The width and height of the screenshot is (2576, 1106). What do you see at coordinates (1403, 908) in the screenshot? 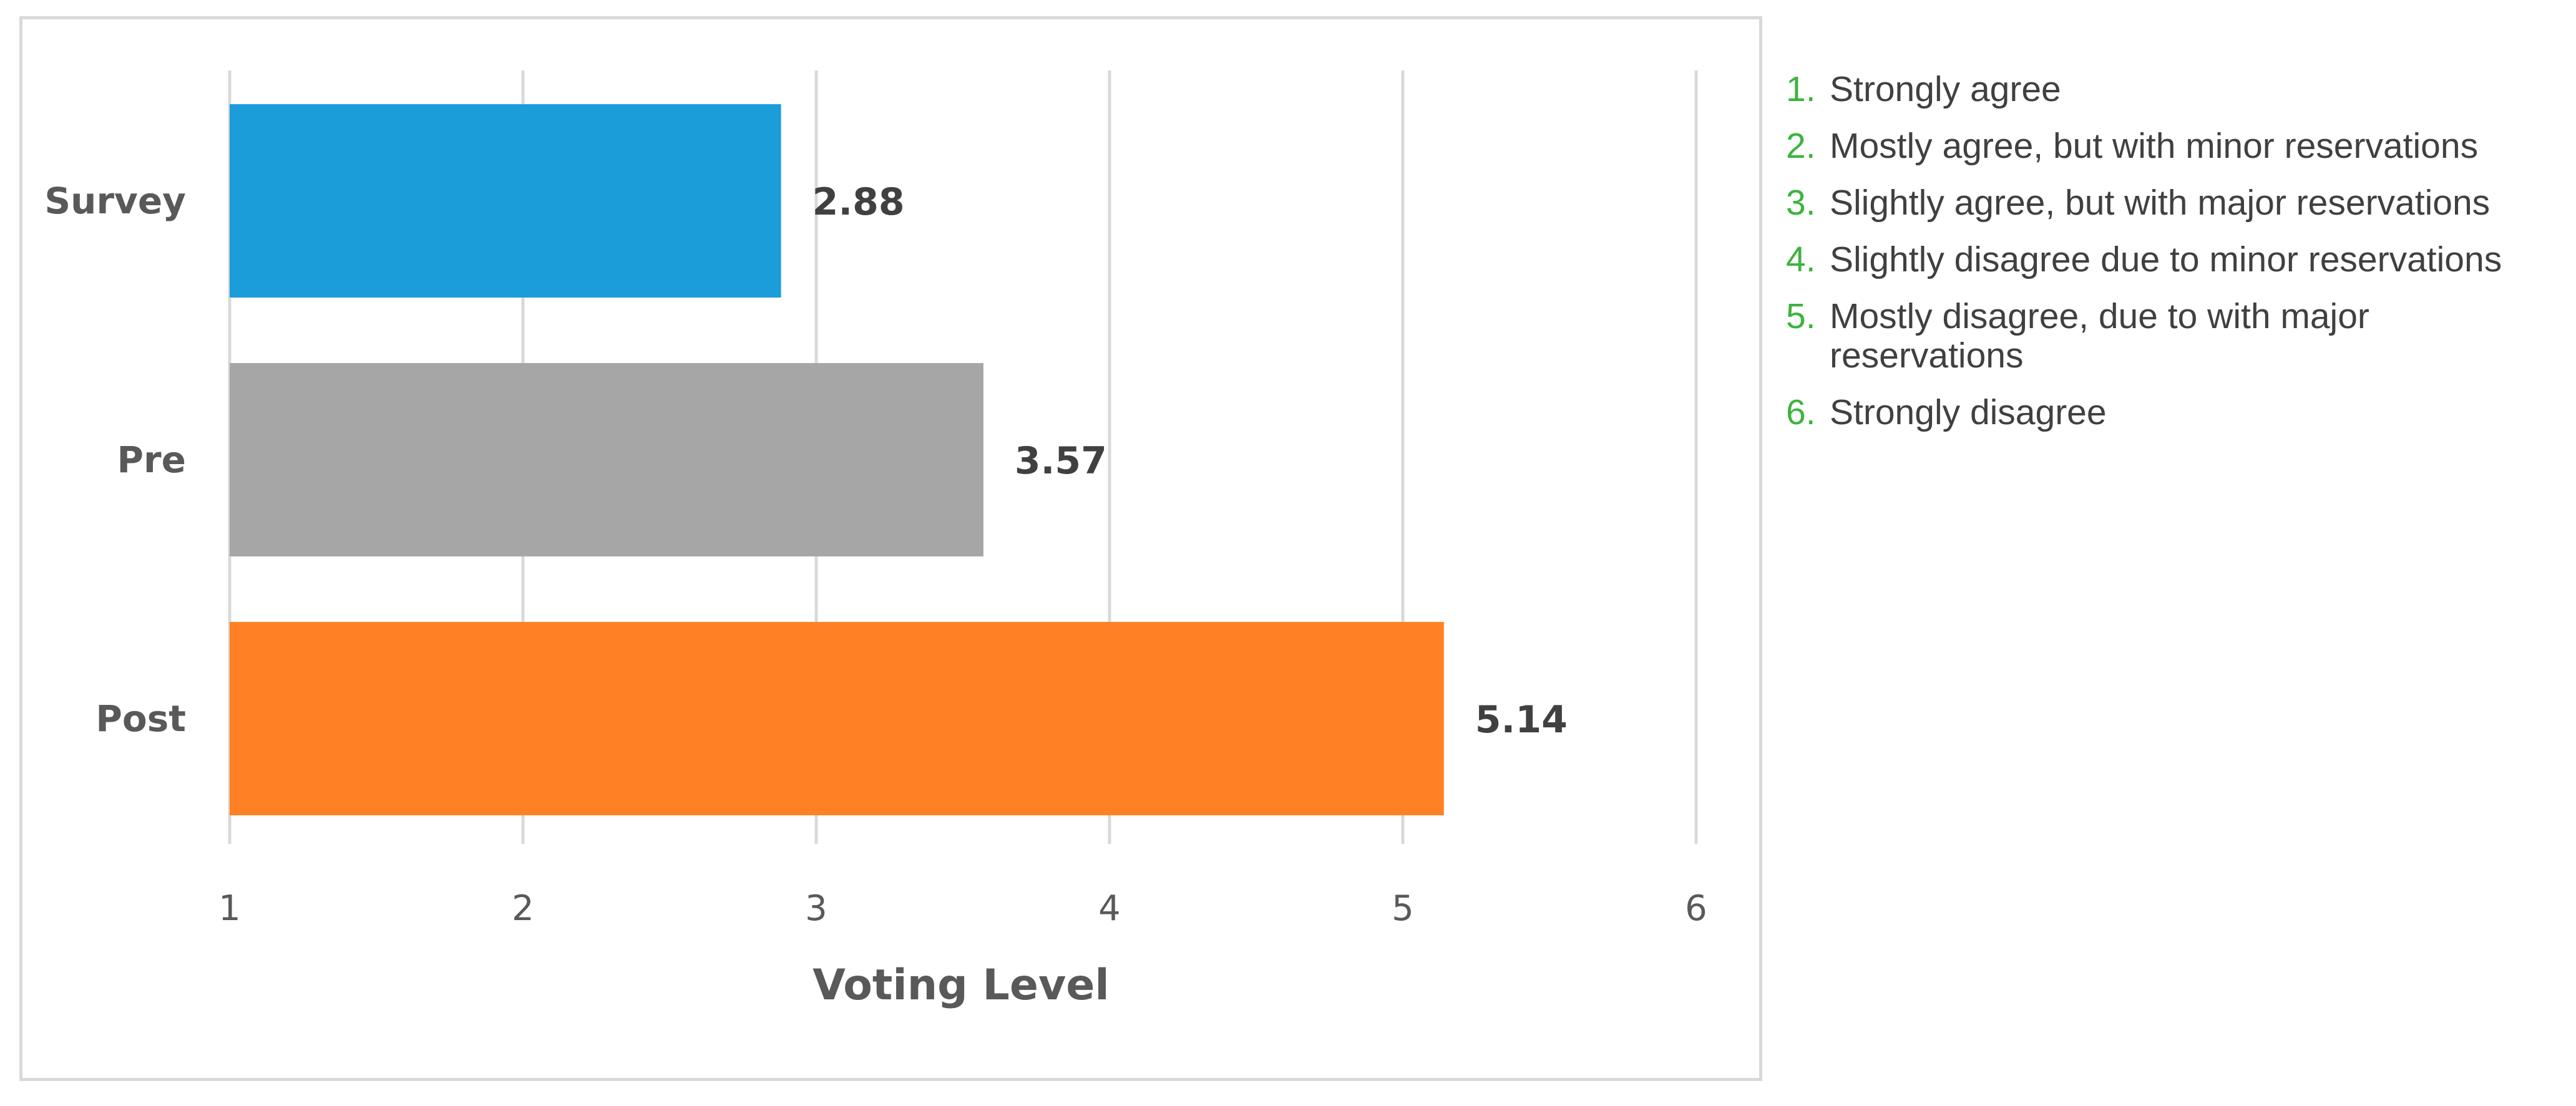
I see `x-tick-label-5: 5` at bounding box center [1403, 908].